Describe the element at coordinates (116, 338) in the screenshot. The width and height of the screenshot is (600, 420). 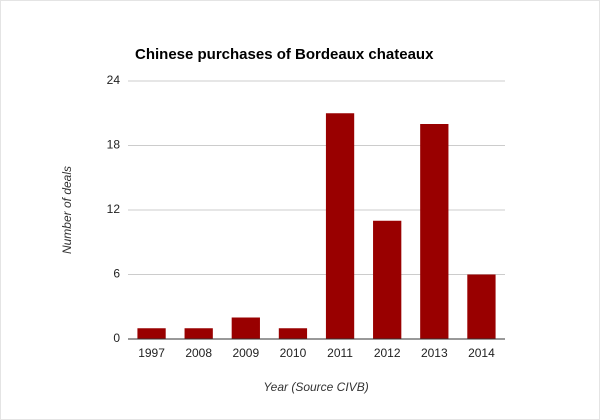
I see `y-tick-label: 0` at that location.